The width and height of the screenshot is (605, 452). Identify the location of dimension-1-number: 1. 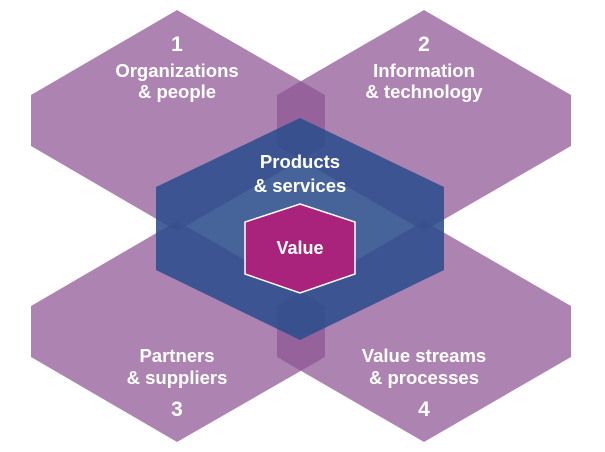
(177, 44).